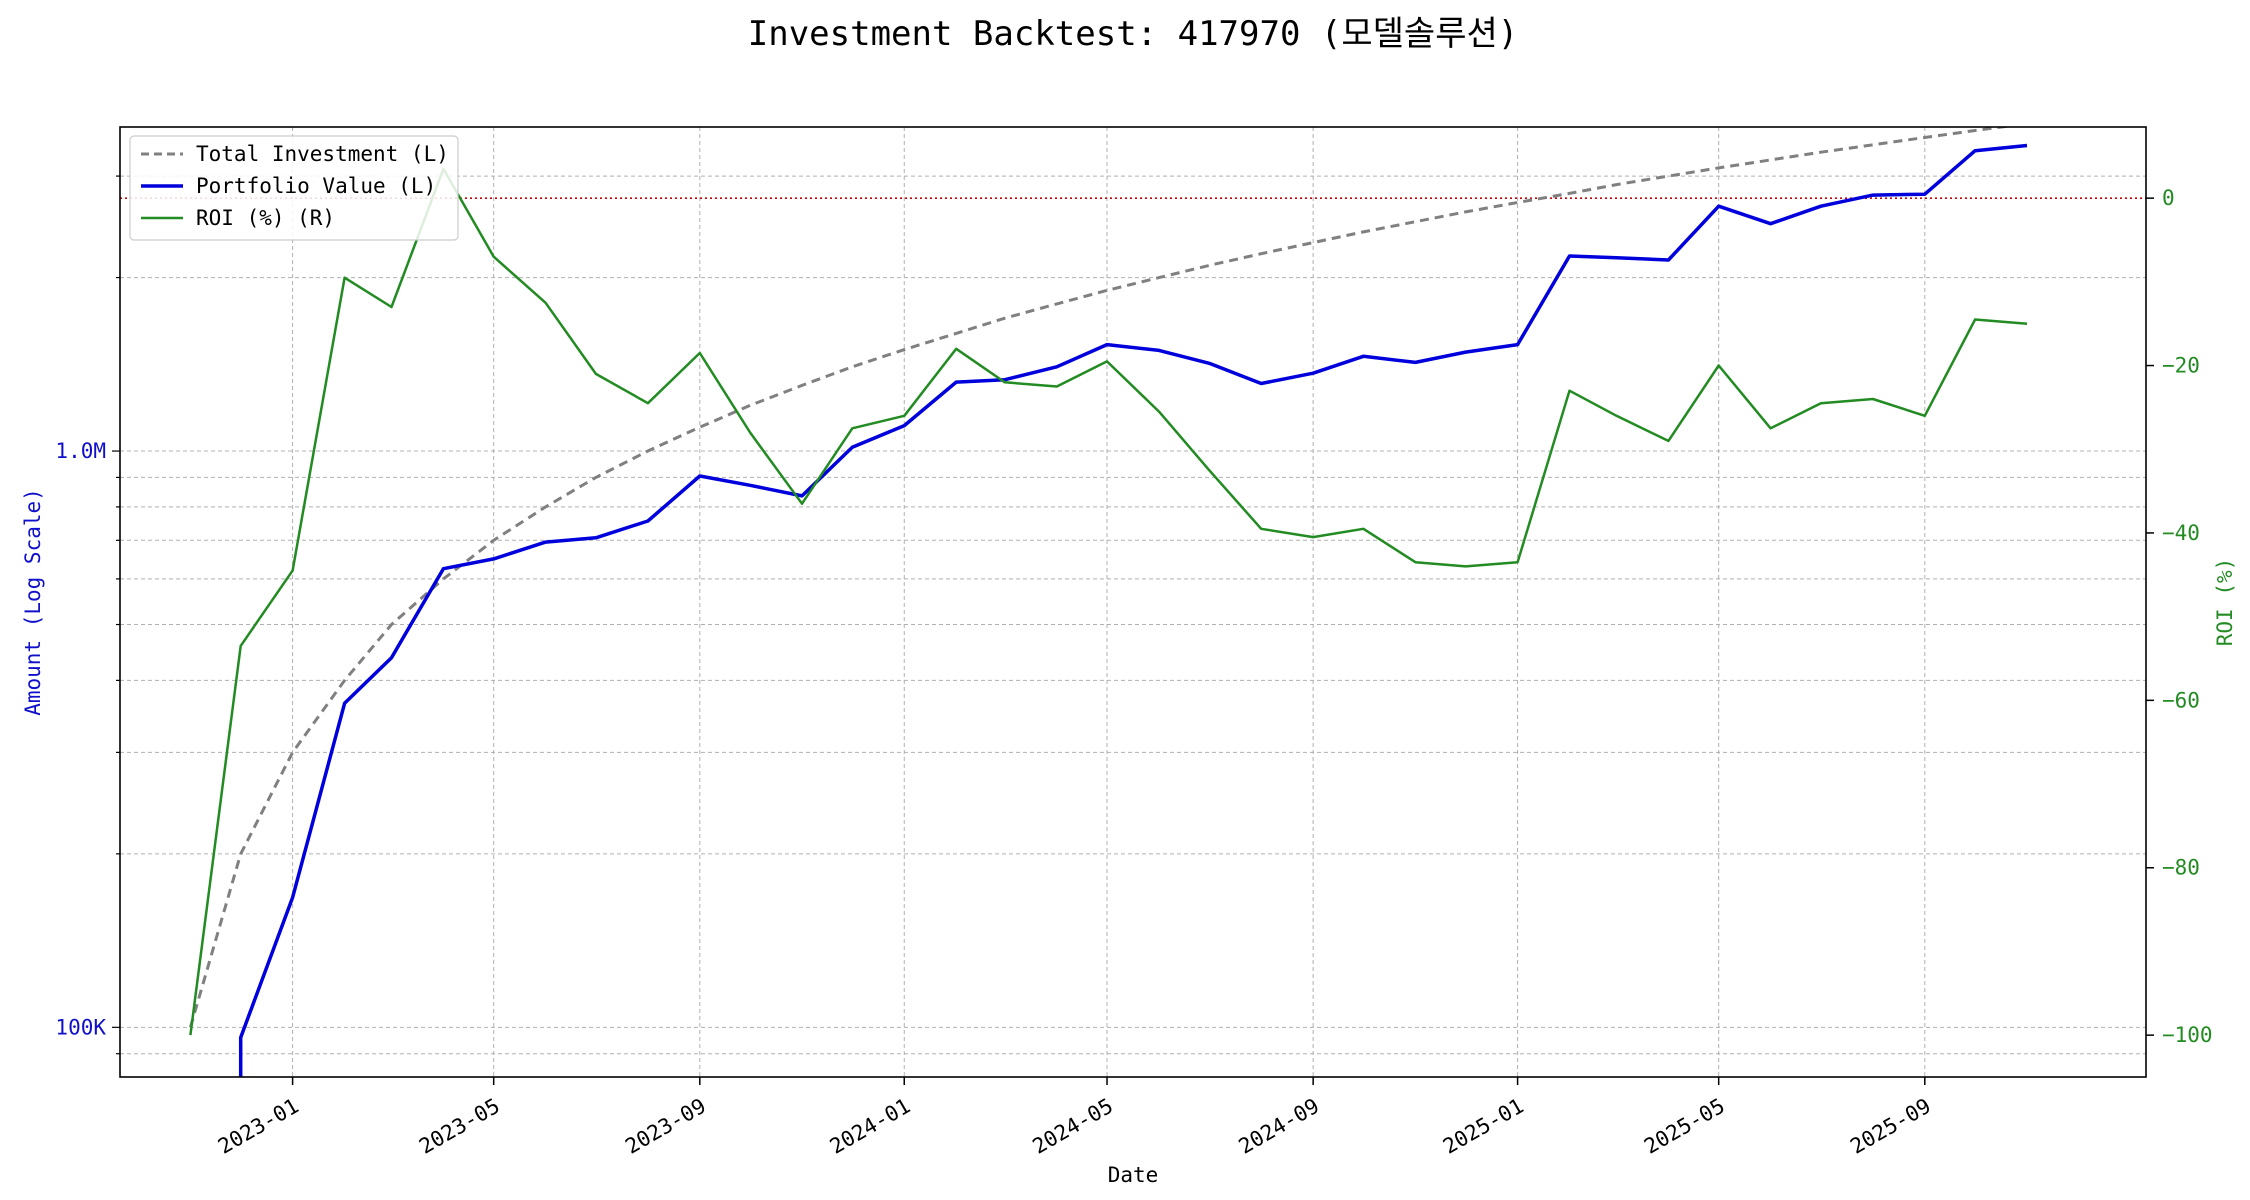 The image size is (2250, 1200). I want to click on right-tick-label: 0, so click(2168, 198).